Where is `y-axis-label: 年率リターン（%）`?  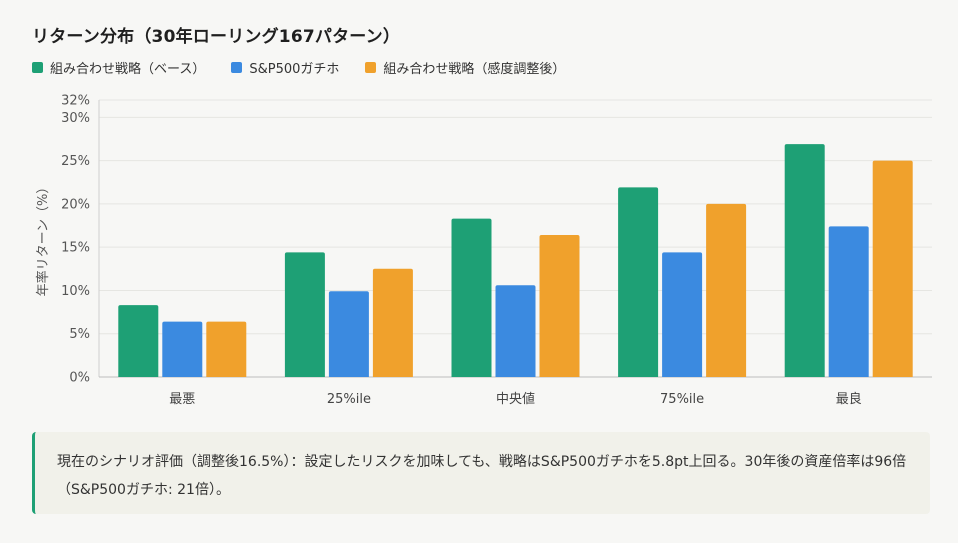
y-axis-label: 年率リターン（%） is located at coordinates (43, 239).